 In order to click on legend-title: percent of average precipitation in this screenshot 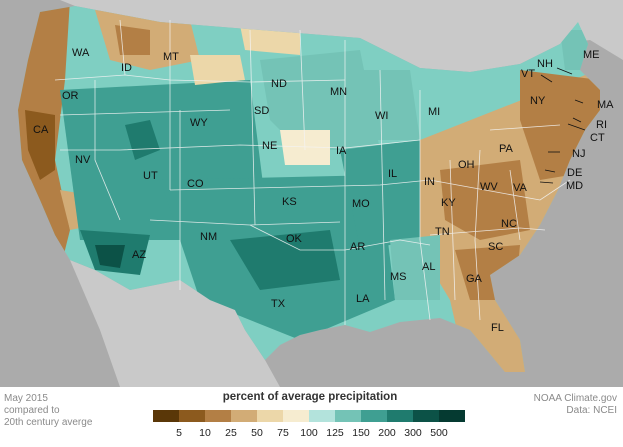, I will do `click(310, 397)`.